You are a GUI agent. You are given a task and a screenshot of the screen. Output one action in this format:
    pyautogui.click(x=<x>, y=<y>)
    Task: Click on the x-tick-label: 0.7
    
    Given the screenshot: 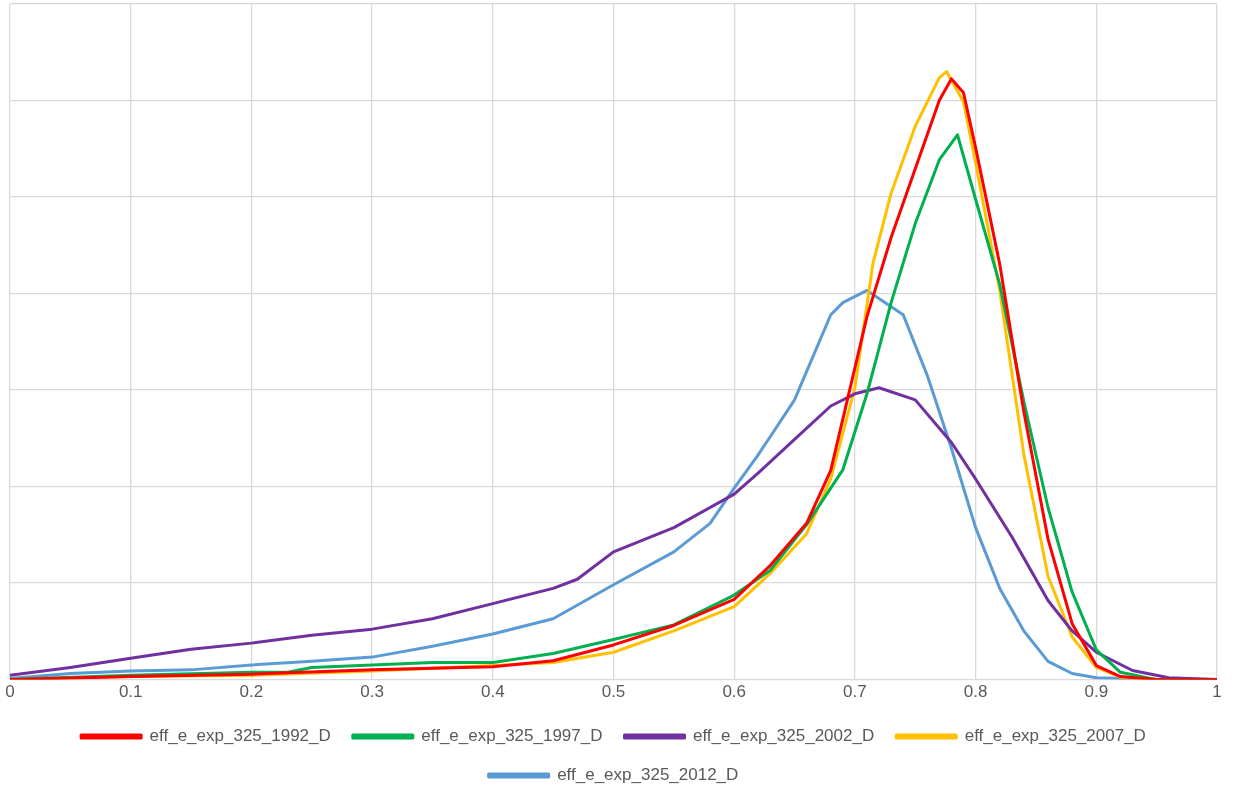 What is the action you would take?
    pyautogui.click(x=855, y=692)
    